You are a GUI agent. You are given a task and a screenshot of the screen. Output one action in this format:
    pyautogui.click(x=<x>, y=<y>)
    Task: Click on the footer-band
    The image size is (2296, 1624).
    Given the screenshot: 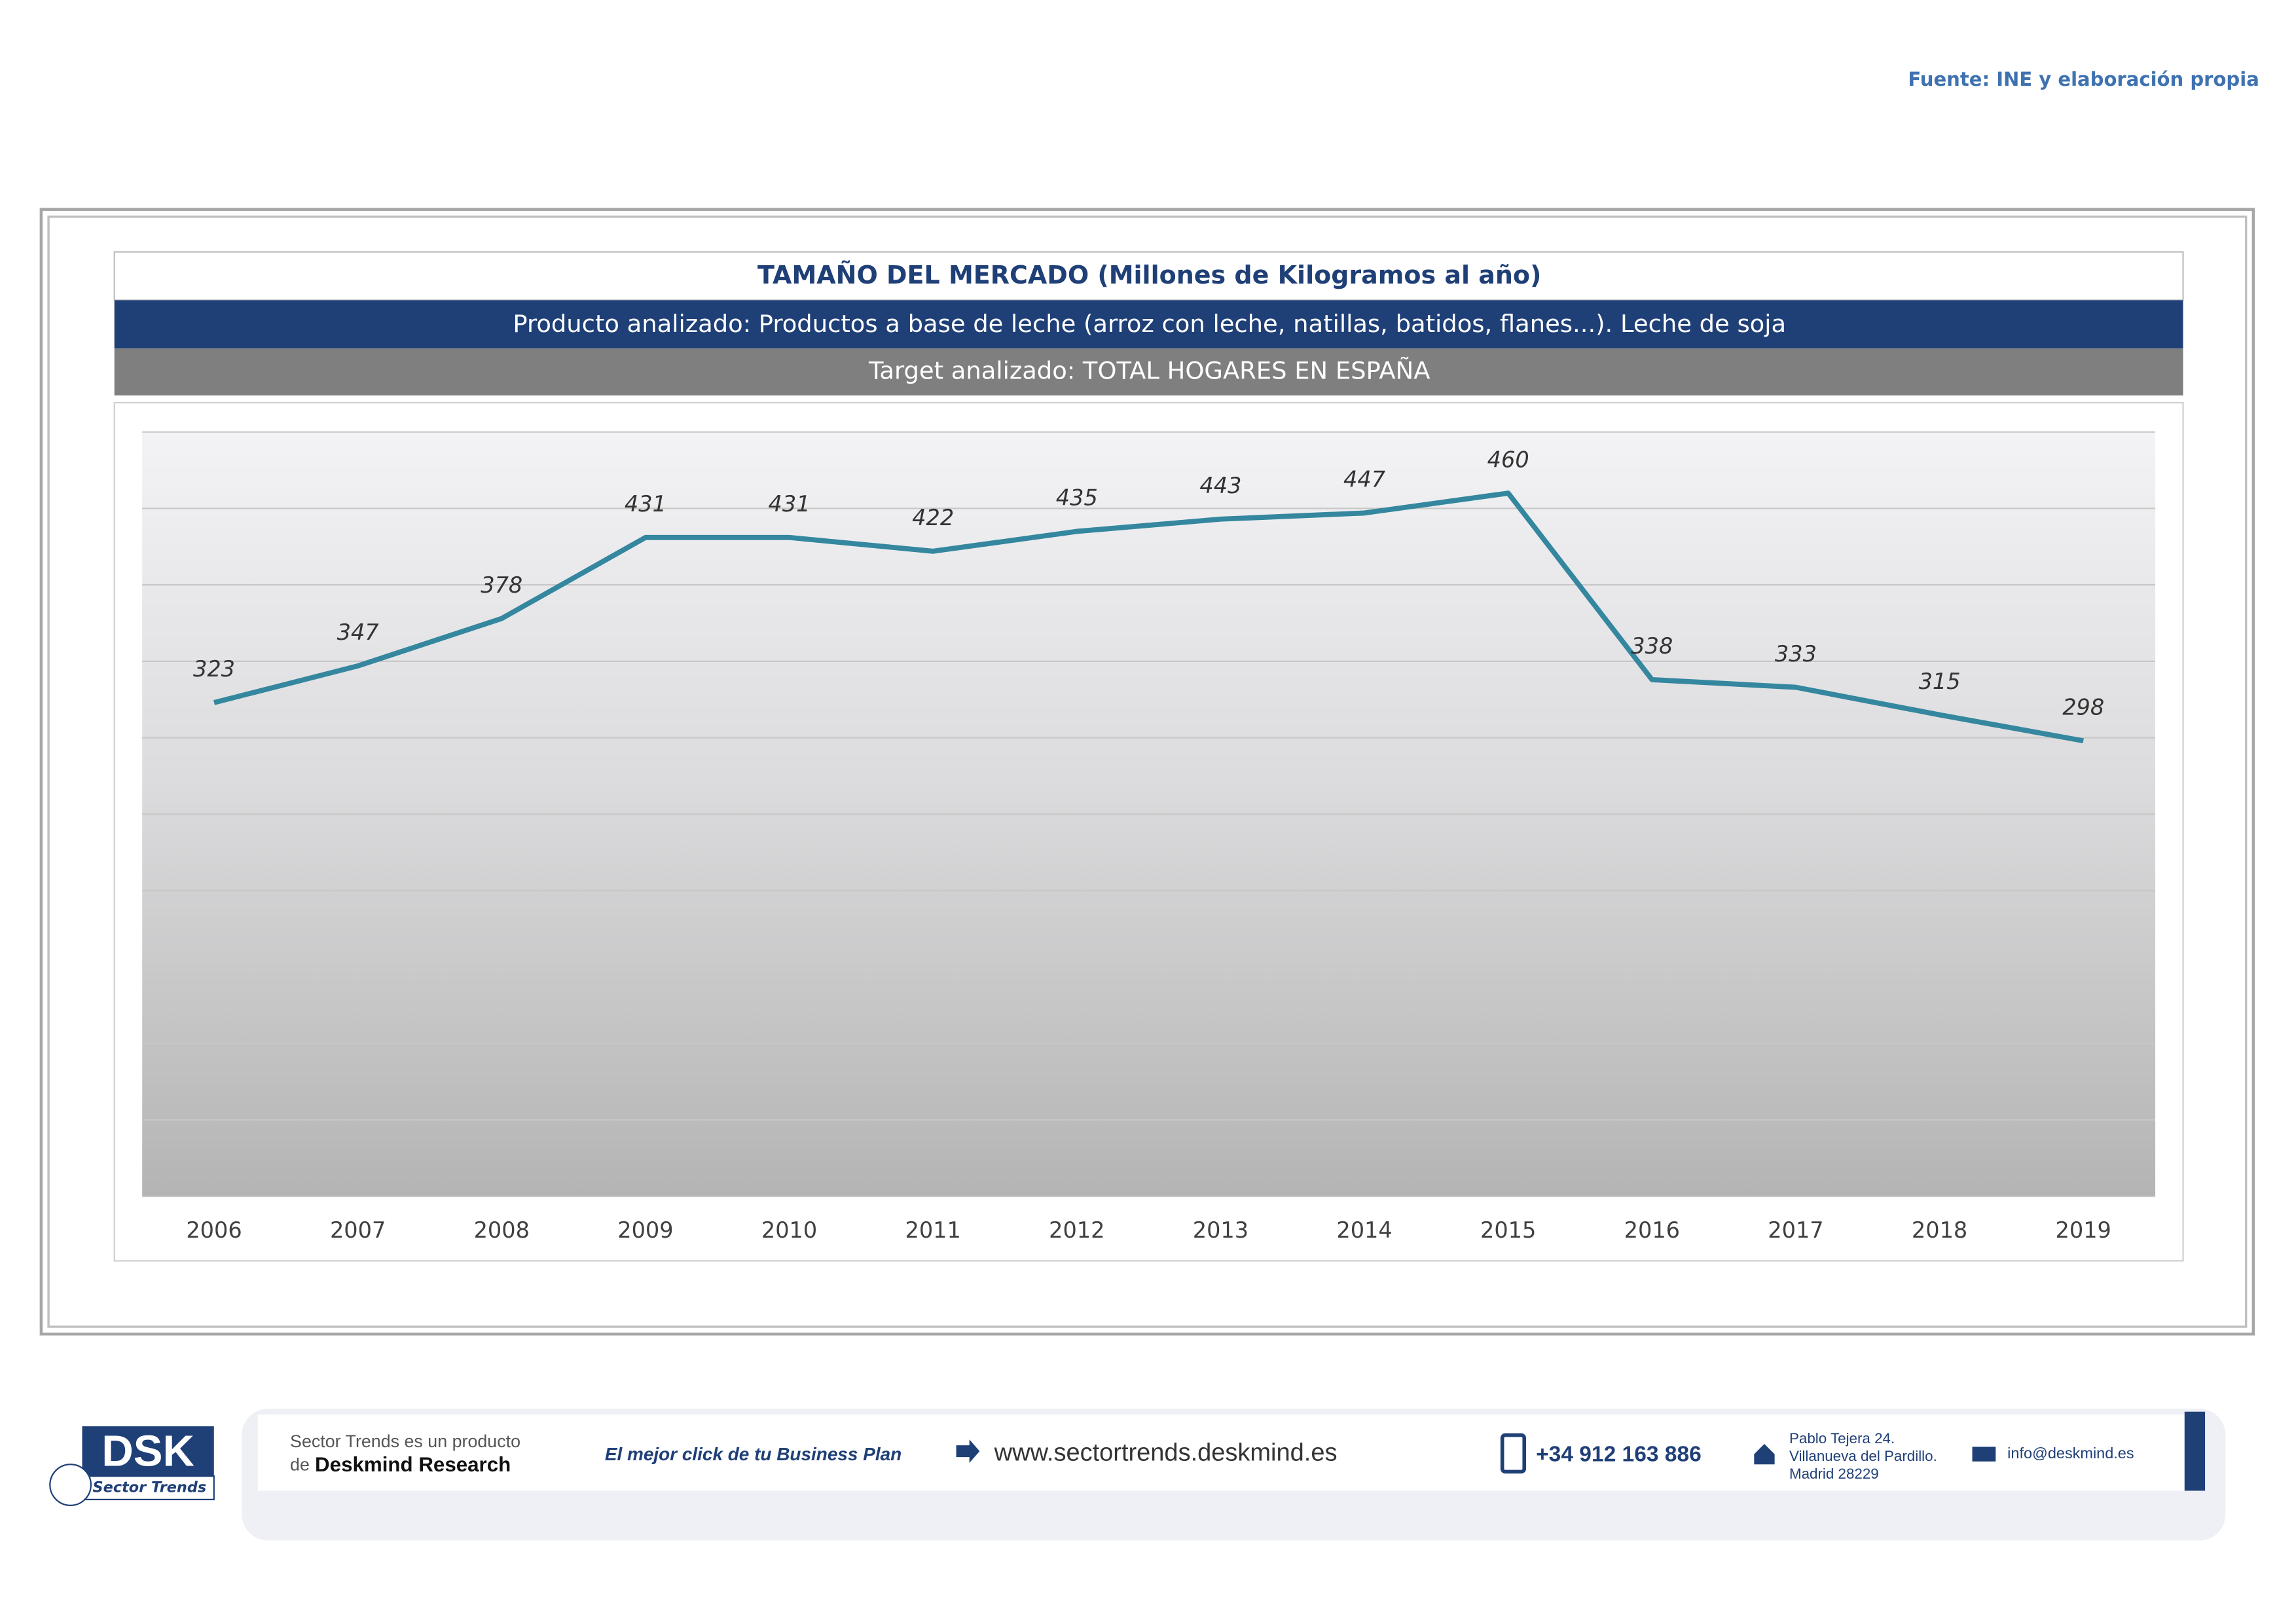 What is the action you would take?
    pyautogui.click(x=1231, y=1452)
    